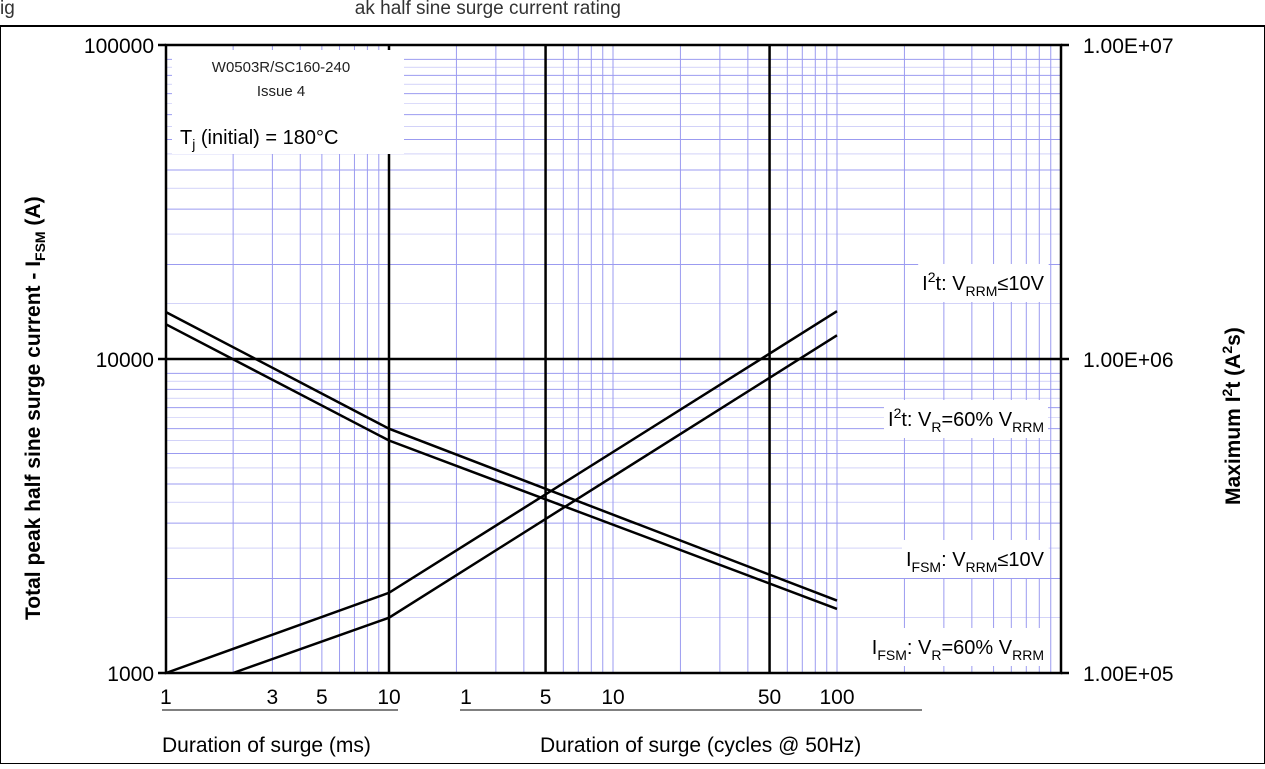 The width and height of the screenshot is (1265, 769). Describe the element at coordinates (612, 697) in the screenshot. I see `x-cycles-tick-label: 10` at that location.